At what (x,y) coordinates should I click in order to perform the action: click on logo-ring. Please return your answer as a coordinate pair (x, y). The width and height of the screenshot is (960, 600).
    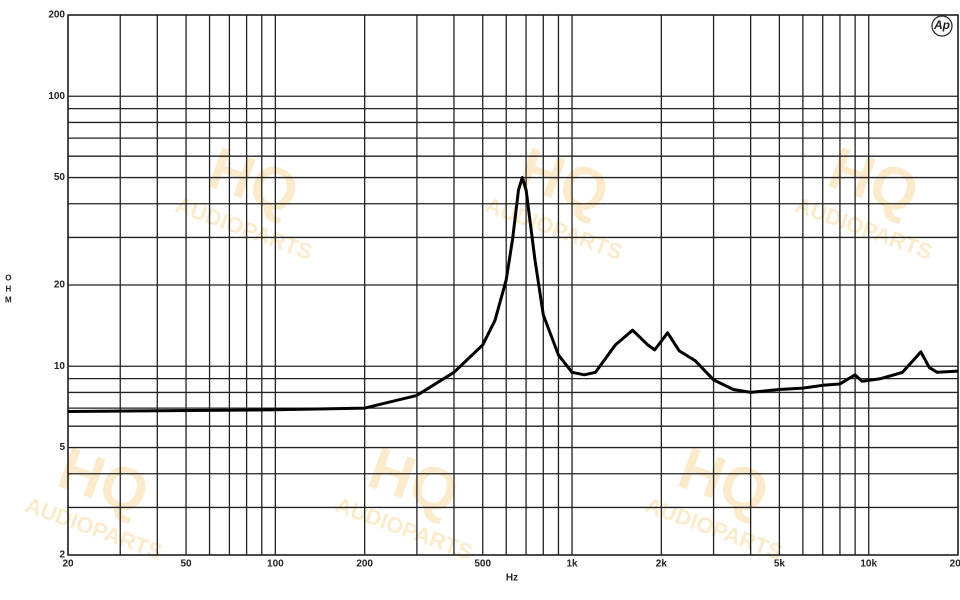
    Looking at the image, I should click on (942, 26).